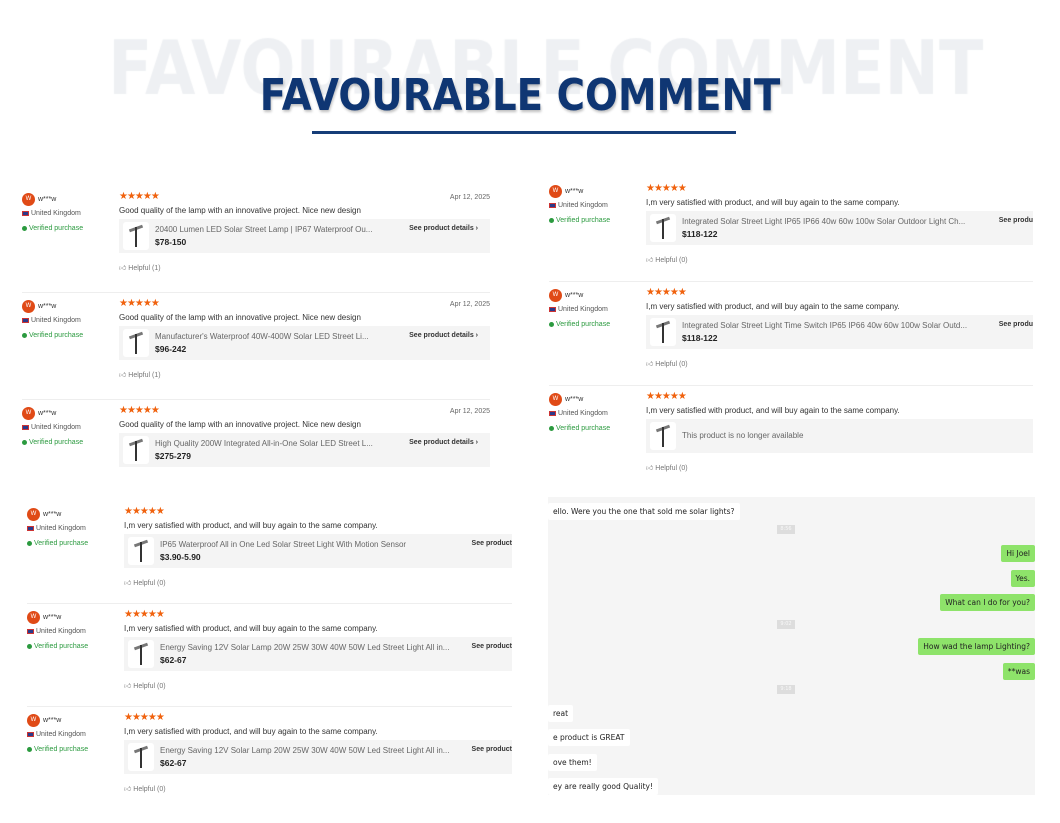  What do you see at coordinates (786, 529) in the screenshot?
I see `chat-timestamp: 8:56` at bounding box center [786, 529].